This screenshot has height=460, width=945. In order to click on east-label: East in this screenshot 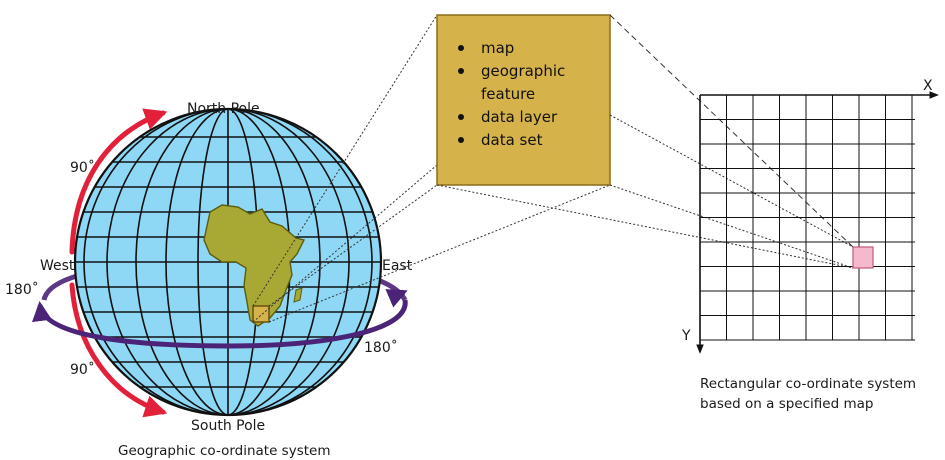, I will do `click(397, 266)`.